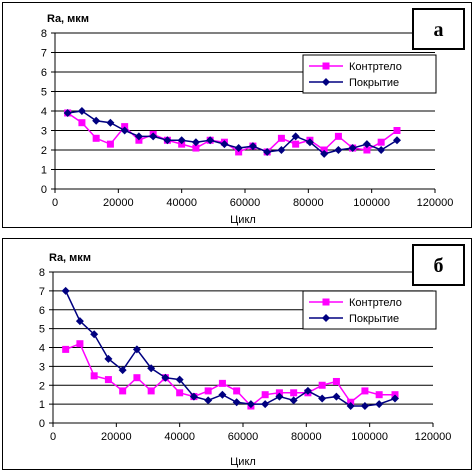 The height and width of the screenshot is (473, 476). I want to click on chart-0-legend, so click(369, 74).